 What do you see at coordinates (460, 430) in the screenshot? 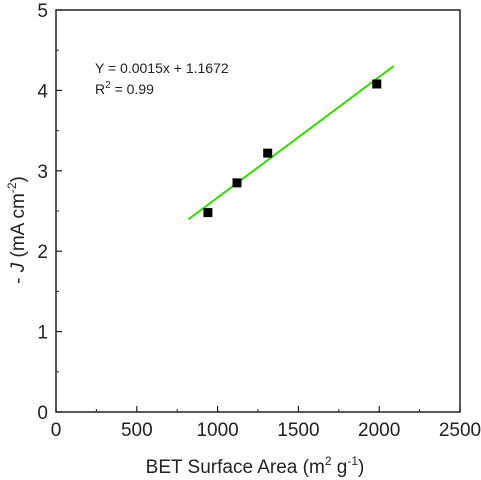
I see `x-tick-label: 2500` at bounding box center [460, 430].